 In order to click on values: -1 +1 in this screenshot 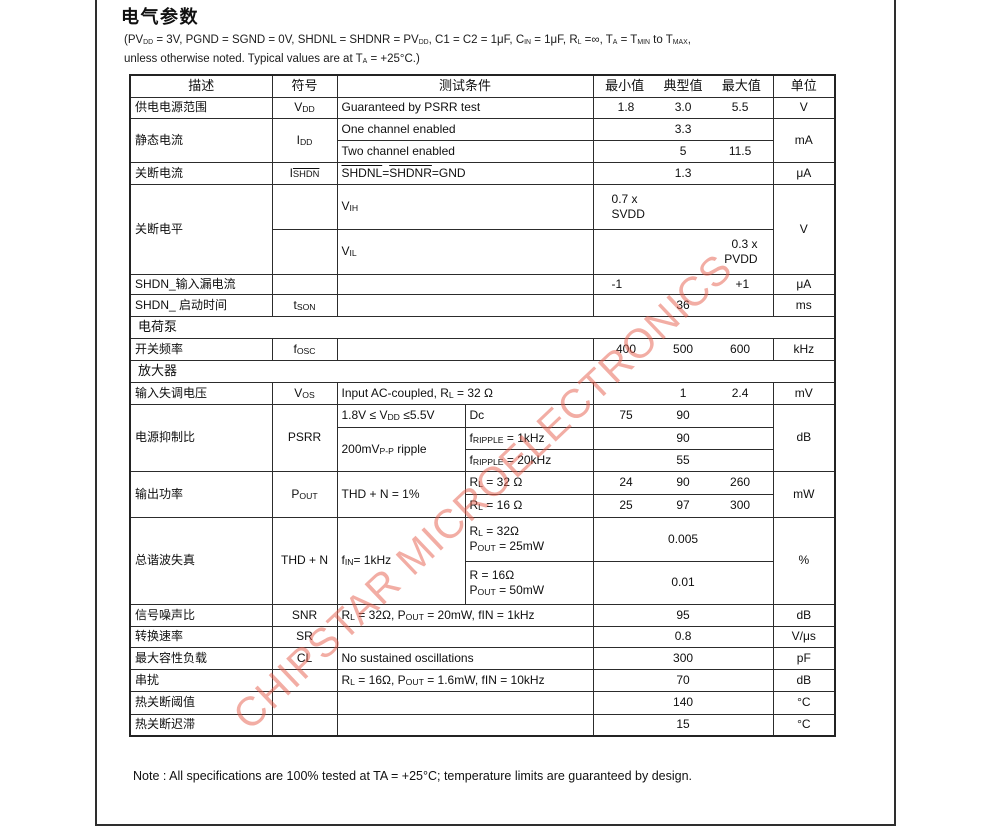, I will do `click(683, 284)`.